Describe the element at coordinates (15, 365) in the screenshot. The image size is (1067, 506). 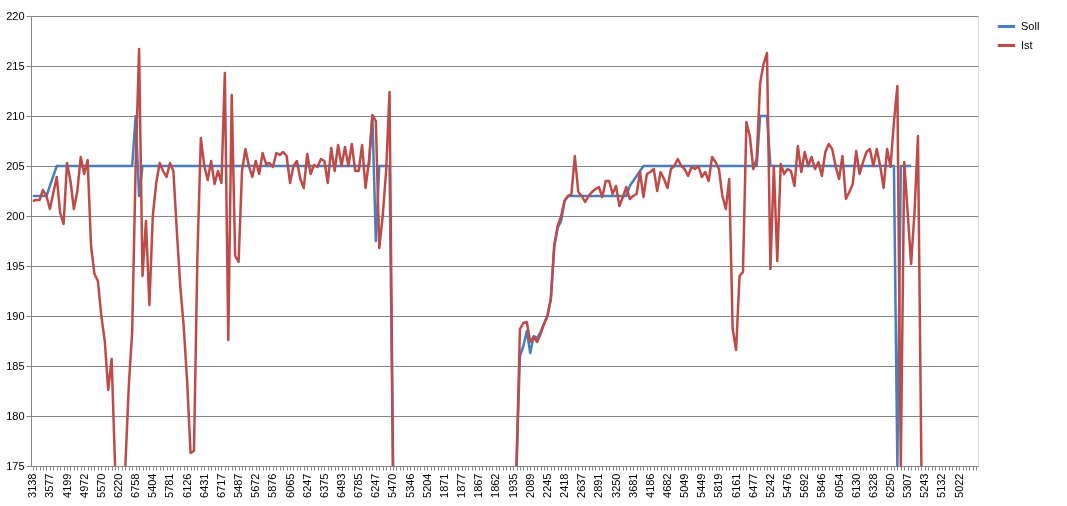
I see `y-tick-label: 185` at that location.